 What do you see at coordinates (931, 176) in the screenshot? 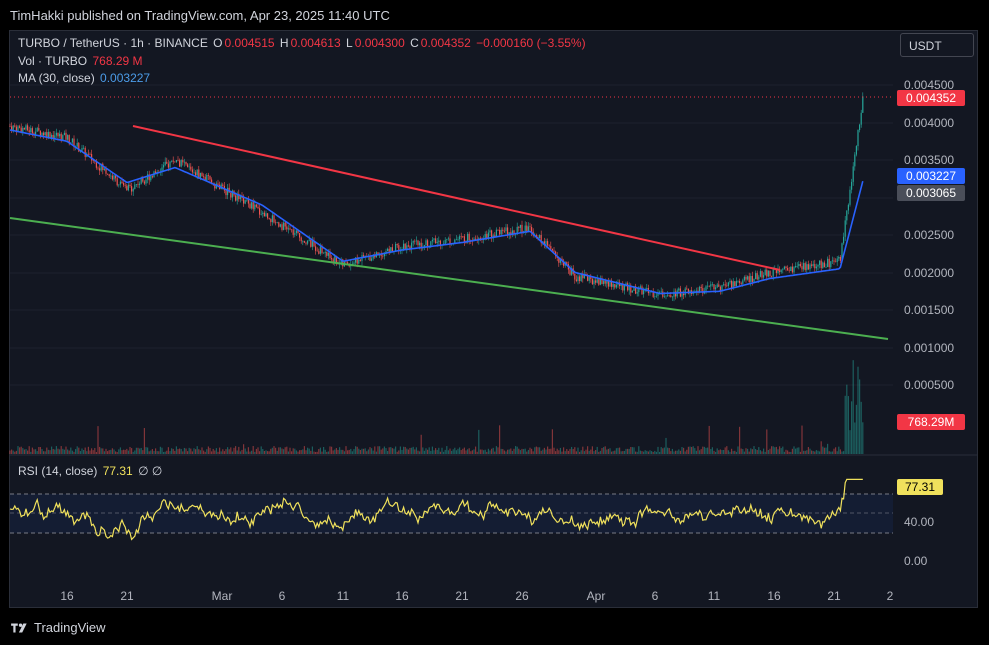
I see `ma-price-tag: 0.003227` at bounding box center [931, 176].